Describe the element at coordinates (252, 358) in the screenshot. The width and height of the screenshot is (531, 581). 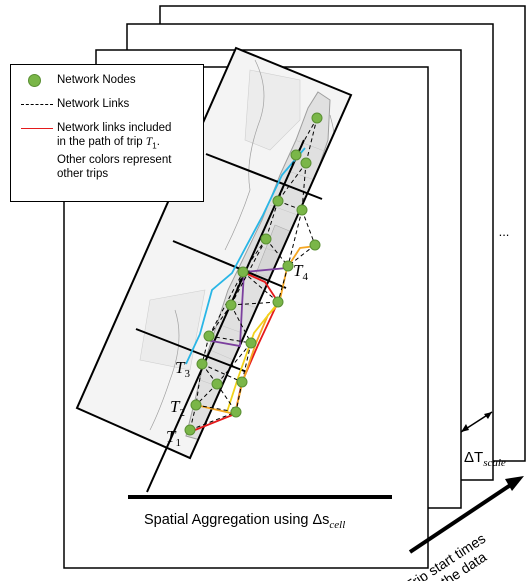
I see `trip-yellow-path` at that location.